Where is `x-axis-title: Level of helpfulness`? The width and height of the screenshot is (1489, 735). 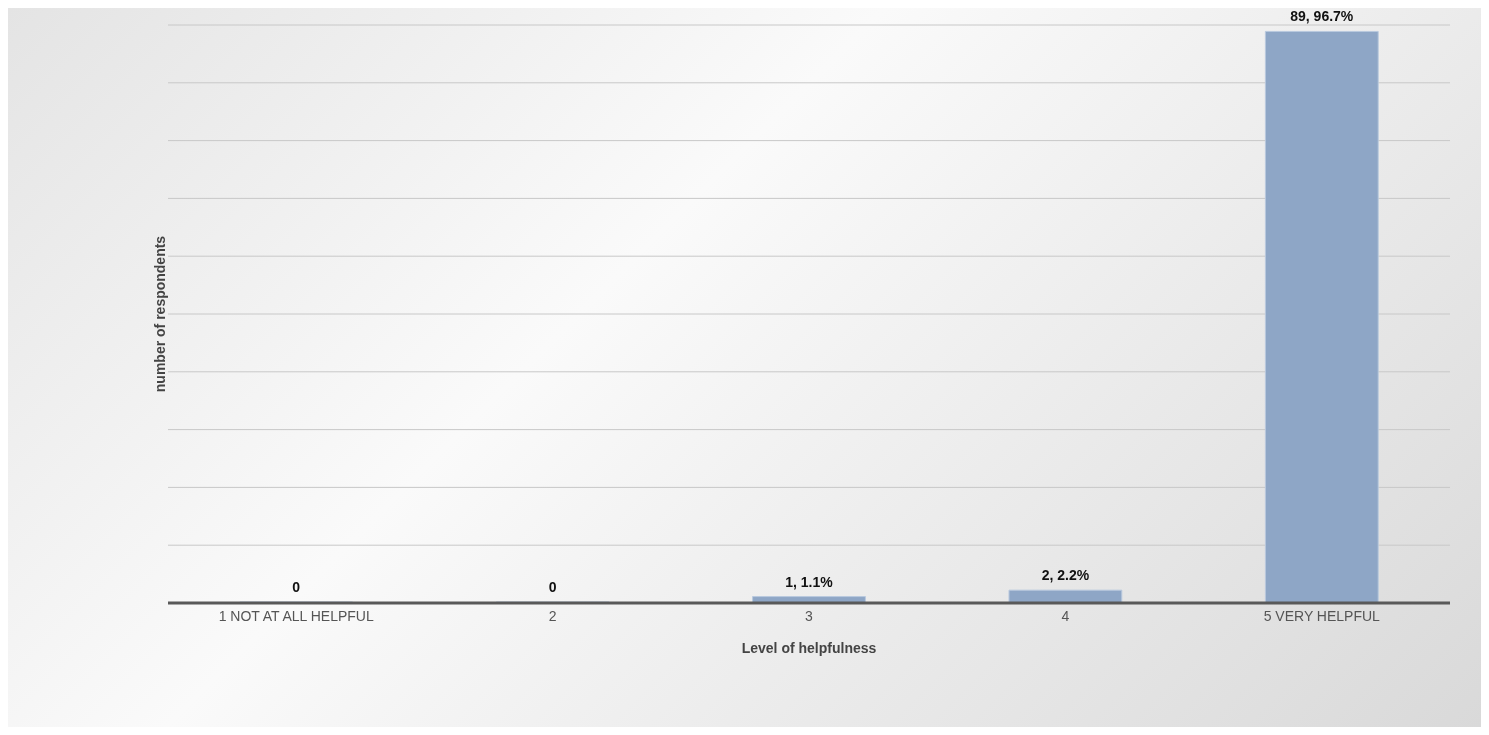
x-axis-title: Level of helpfulness is located at coordinates (809, 648).